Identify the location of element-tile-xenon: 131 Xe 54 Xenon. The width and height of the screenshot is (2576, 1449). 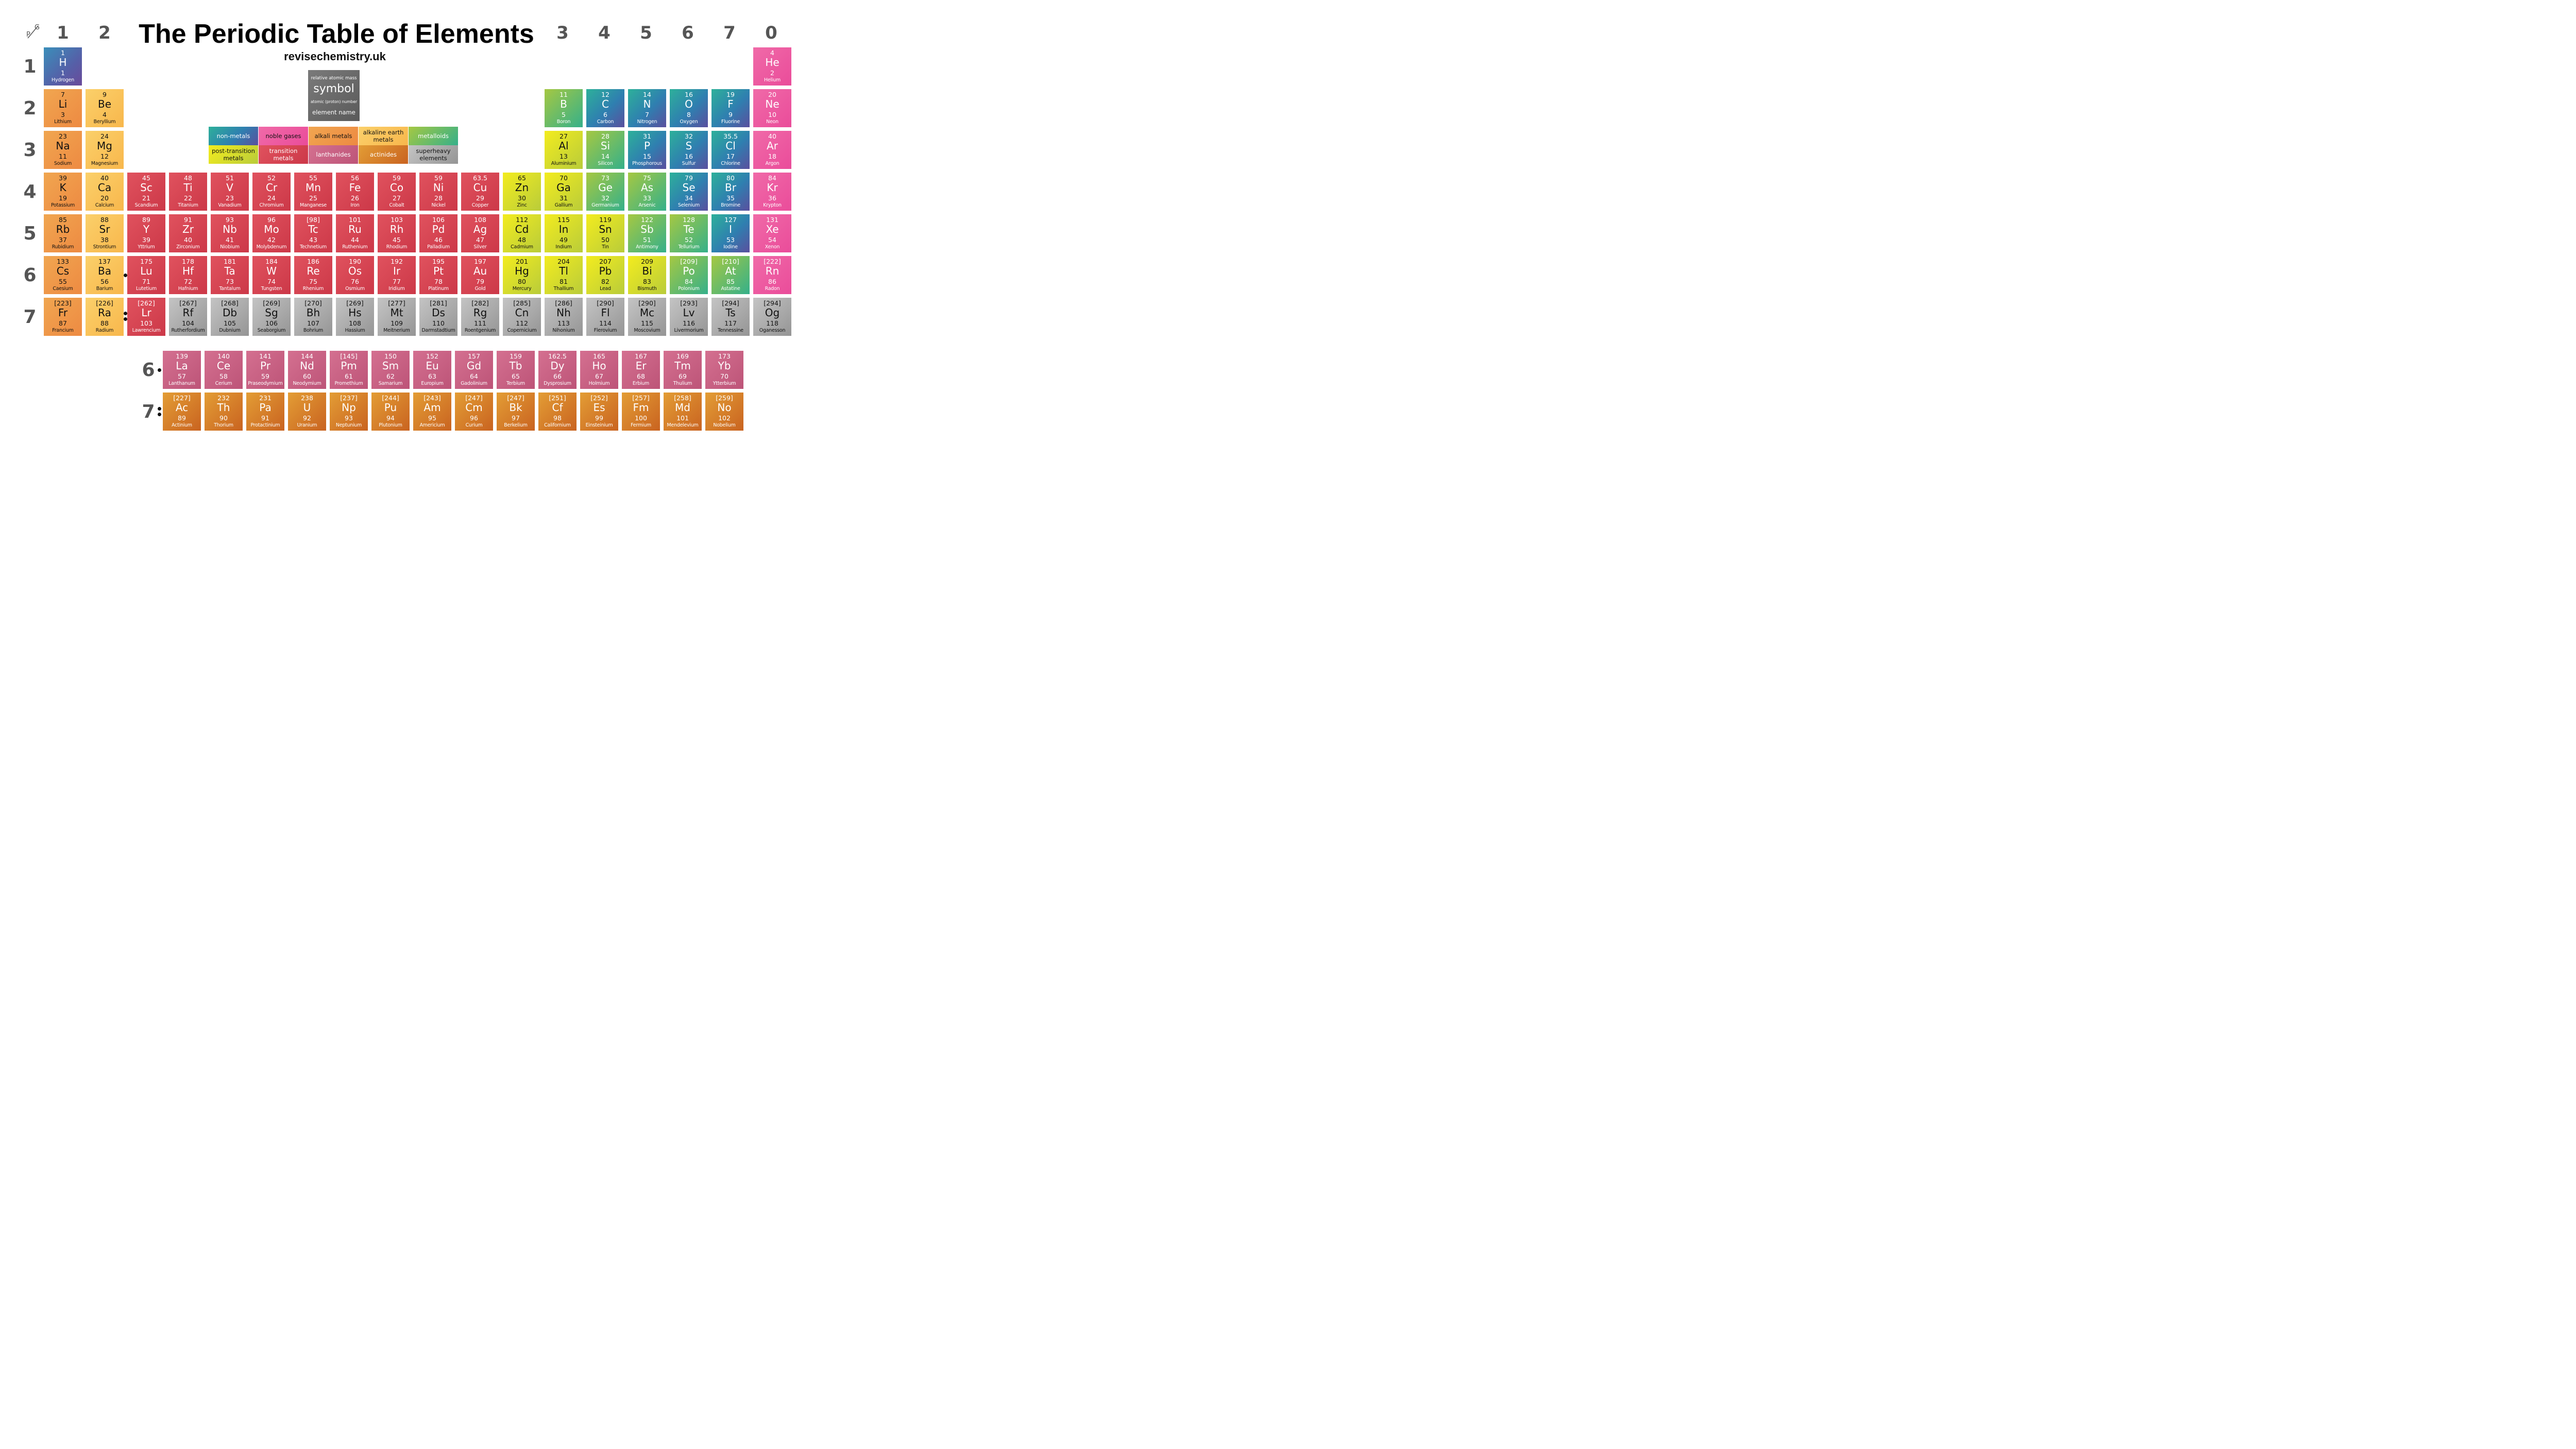
(772, 233).